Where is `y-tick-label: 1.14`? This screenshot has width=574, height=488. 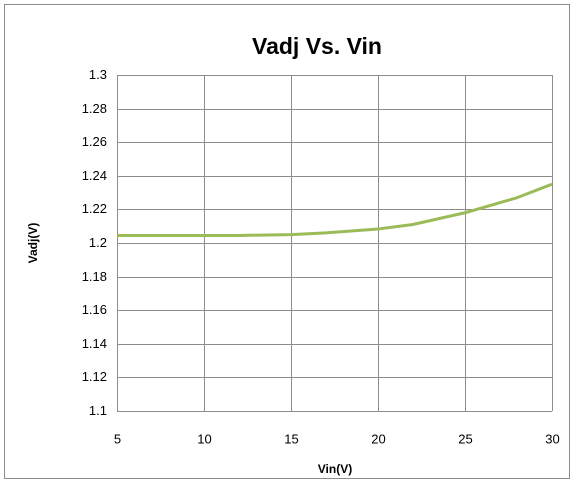
y-tick-label: 1.14 is located at coordinates (94, 343).